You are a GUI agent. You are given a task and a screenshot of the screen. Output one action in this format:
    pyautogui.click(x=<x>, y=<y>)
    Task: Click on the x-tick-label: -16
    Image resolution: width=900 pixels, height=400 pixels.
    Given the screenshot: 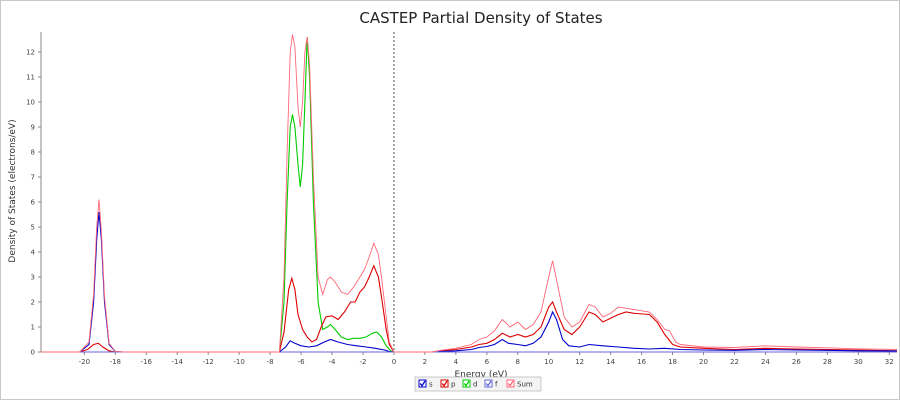 What is the action you would take?
    pyautogui.click(x=147, y=362)
    